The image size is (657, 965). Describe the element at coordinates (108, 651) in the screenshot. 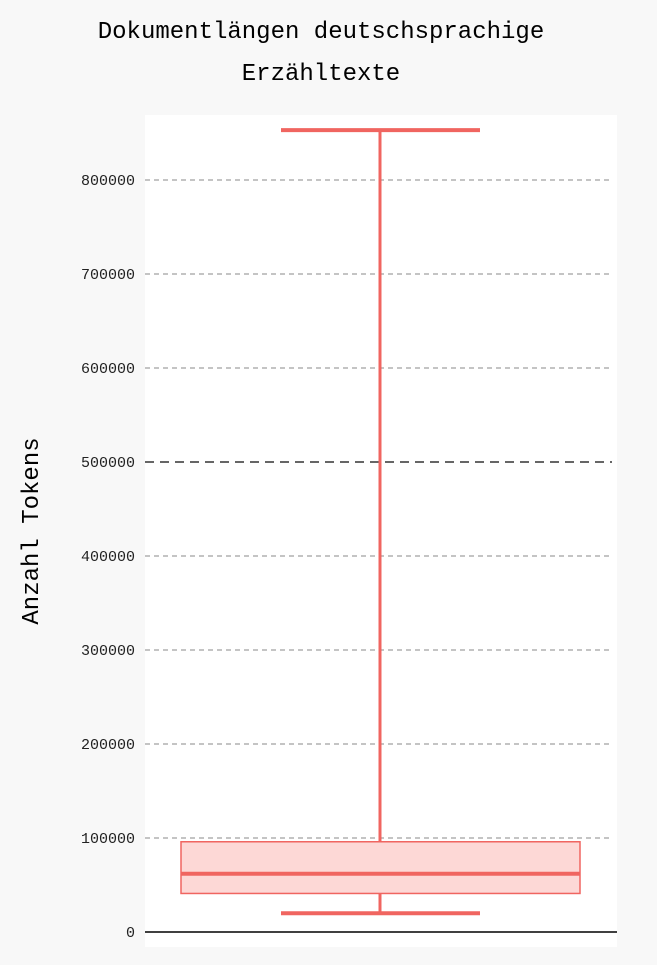

I see `y-tick-label-300000: 300000` at that location.